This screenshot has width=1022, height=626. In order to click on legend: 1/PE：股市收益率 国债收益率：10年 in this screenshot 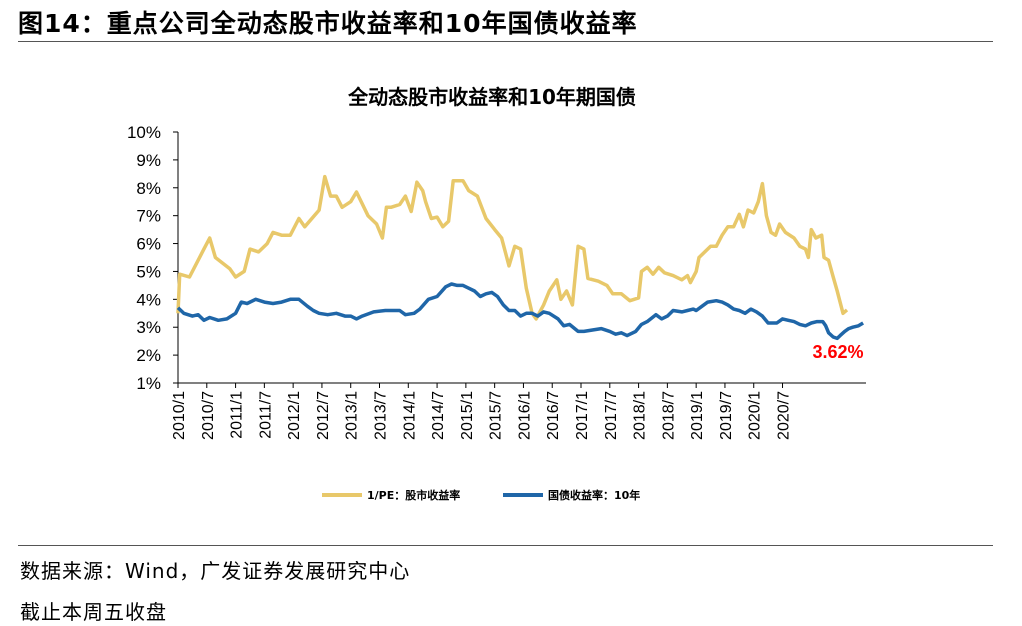, I will do `click(481, 495)`.